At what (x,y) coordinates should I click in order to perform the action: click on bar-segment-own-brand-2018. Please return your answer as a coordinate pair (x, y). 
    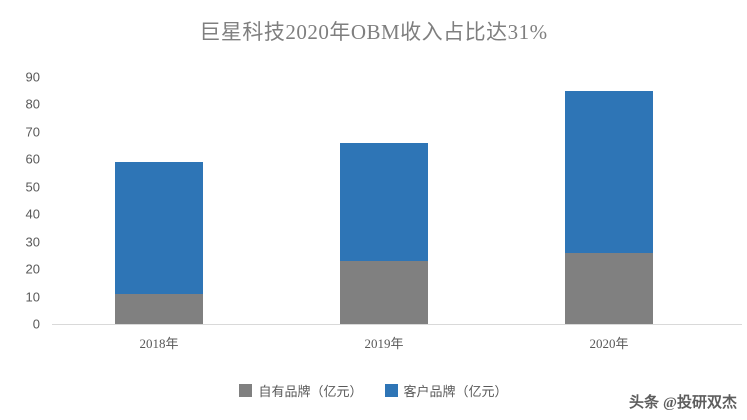
    Looking at the image, I should click on (159, 308).